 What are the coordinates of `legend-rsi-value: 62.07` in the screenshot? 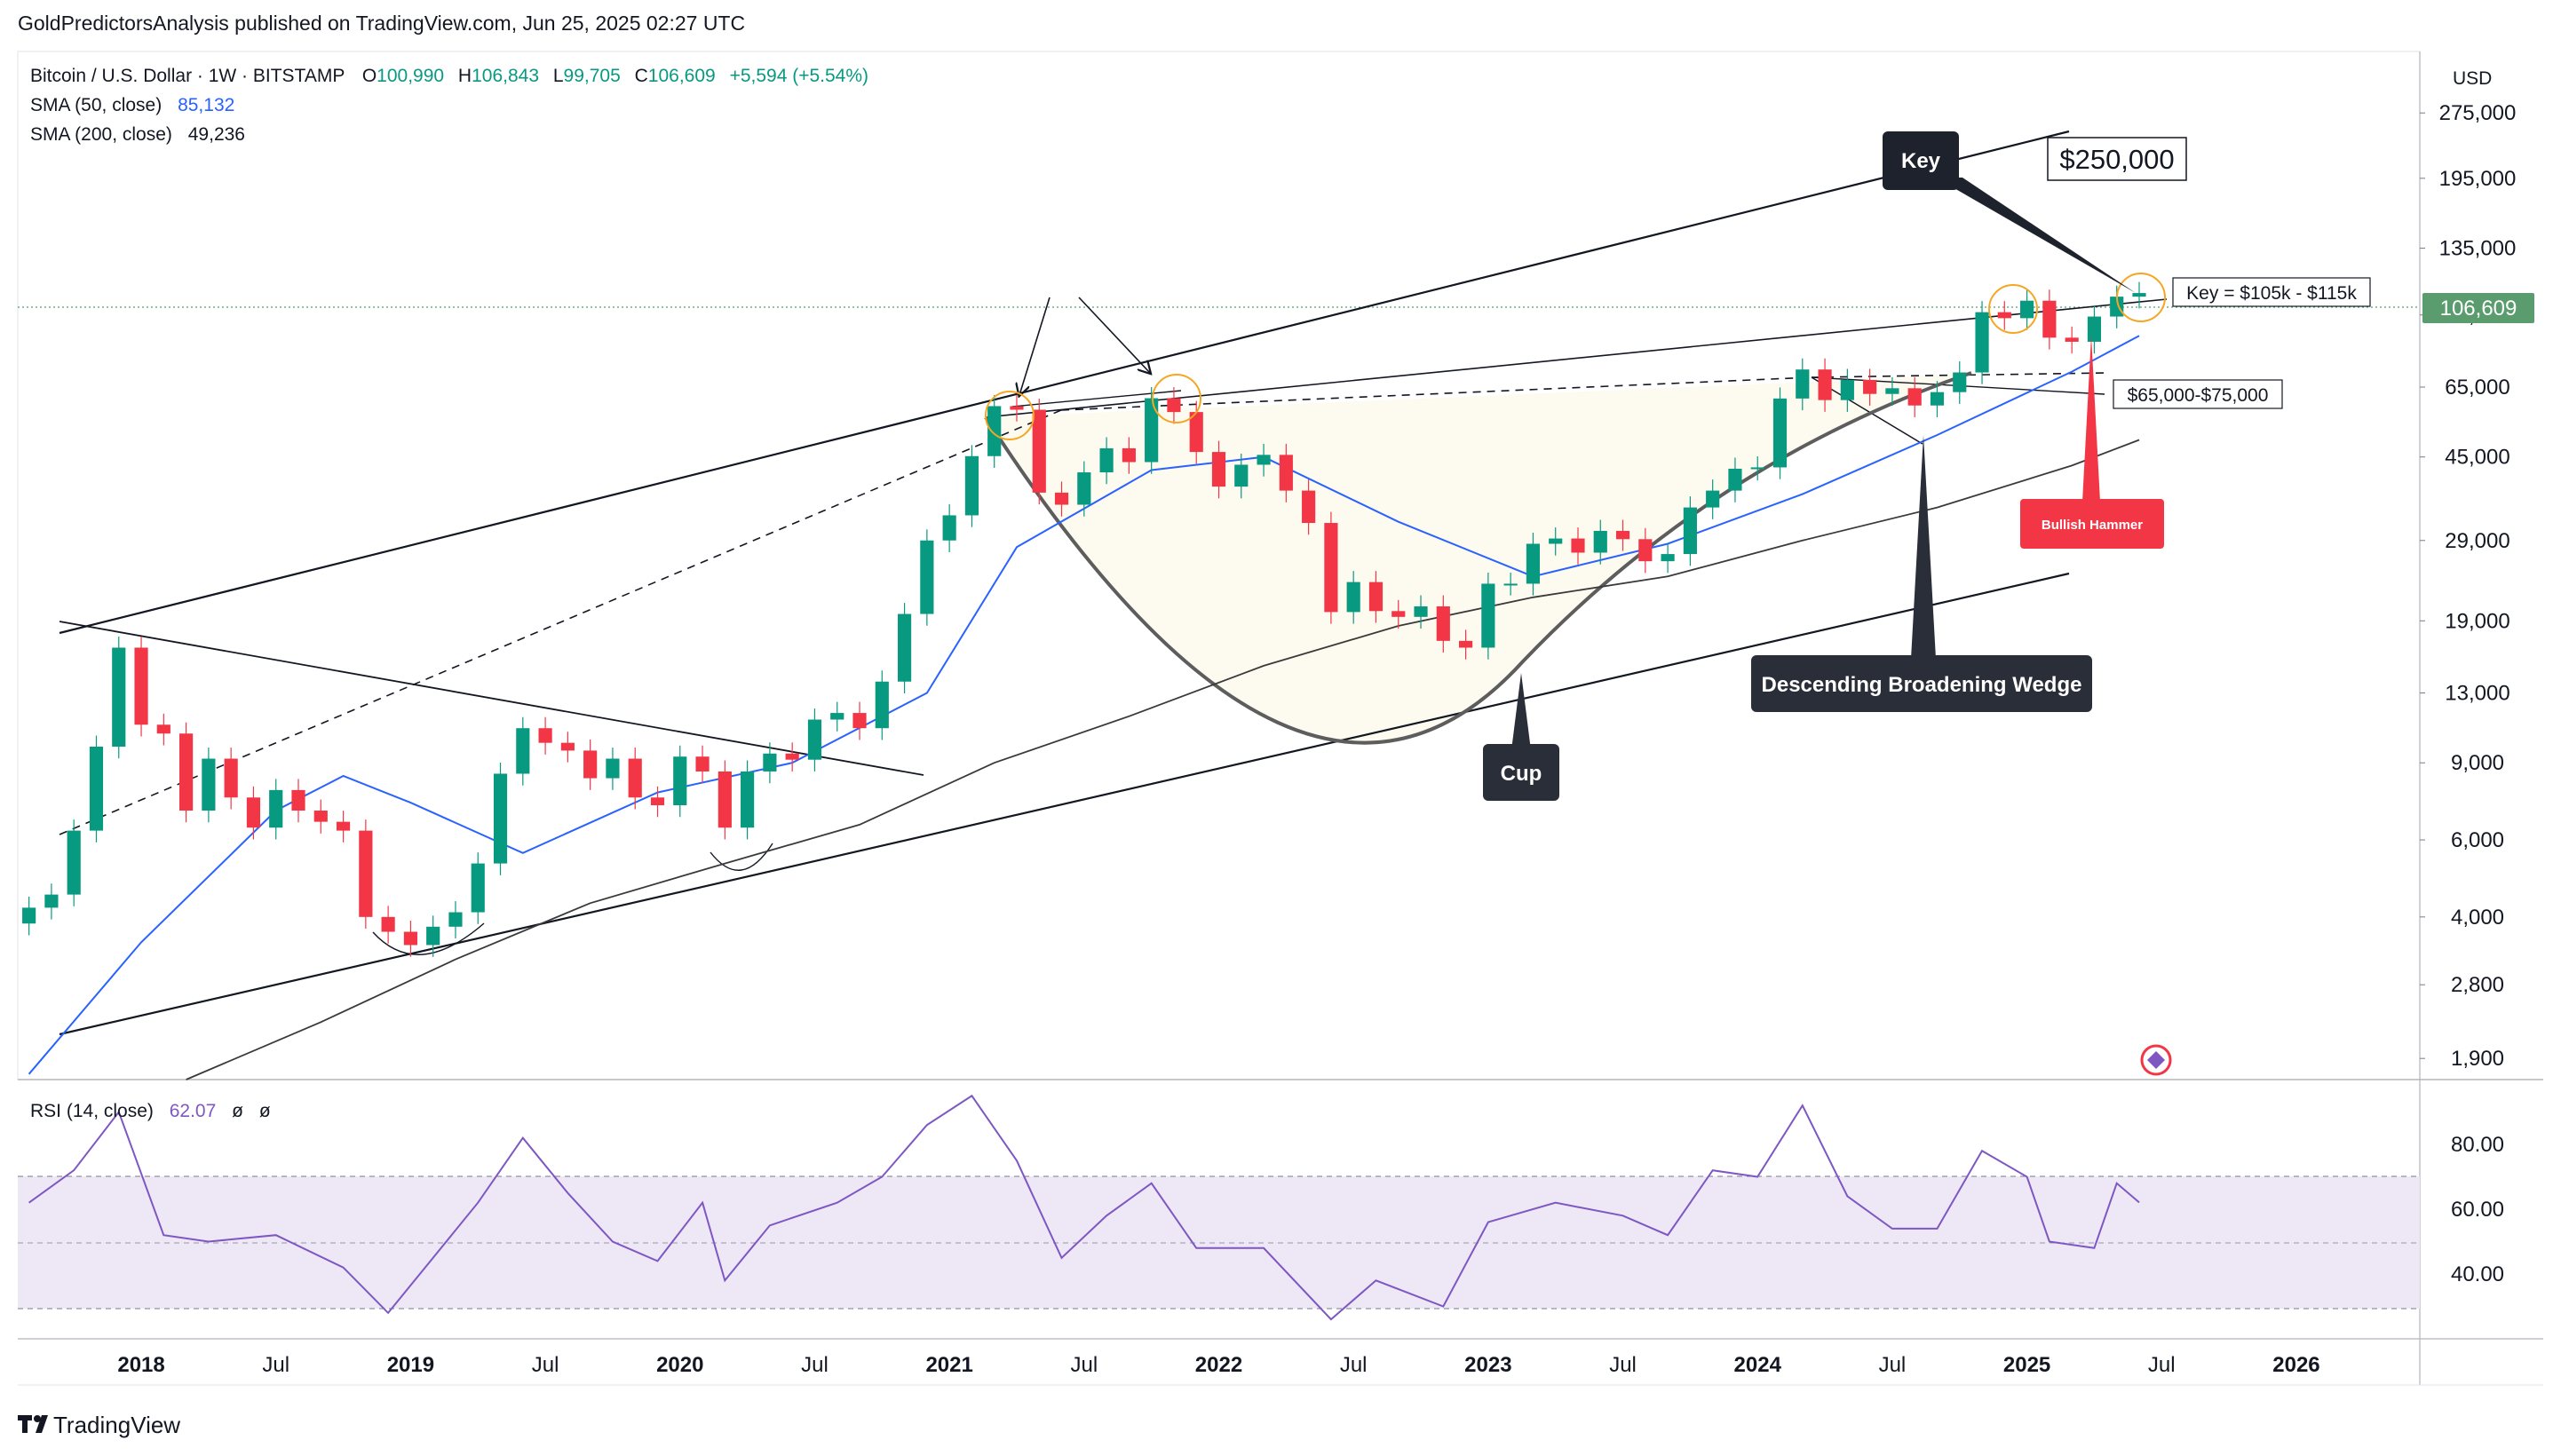 It's located at (193, 1111).